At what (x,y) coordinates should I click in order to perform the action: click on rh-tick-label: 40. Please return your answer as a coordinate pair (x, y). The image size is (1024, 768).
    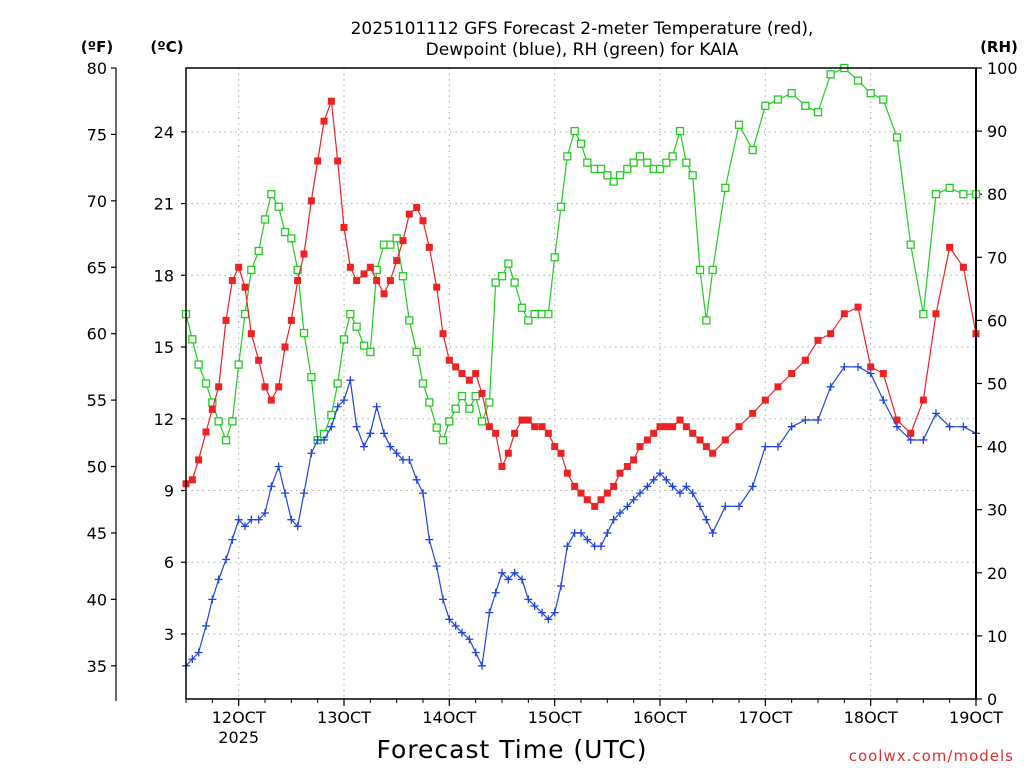
    Looking at the image, I should click on (997, 447).